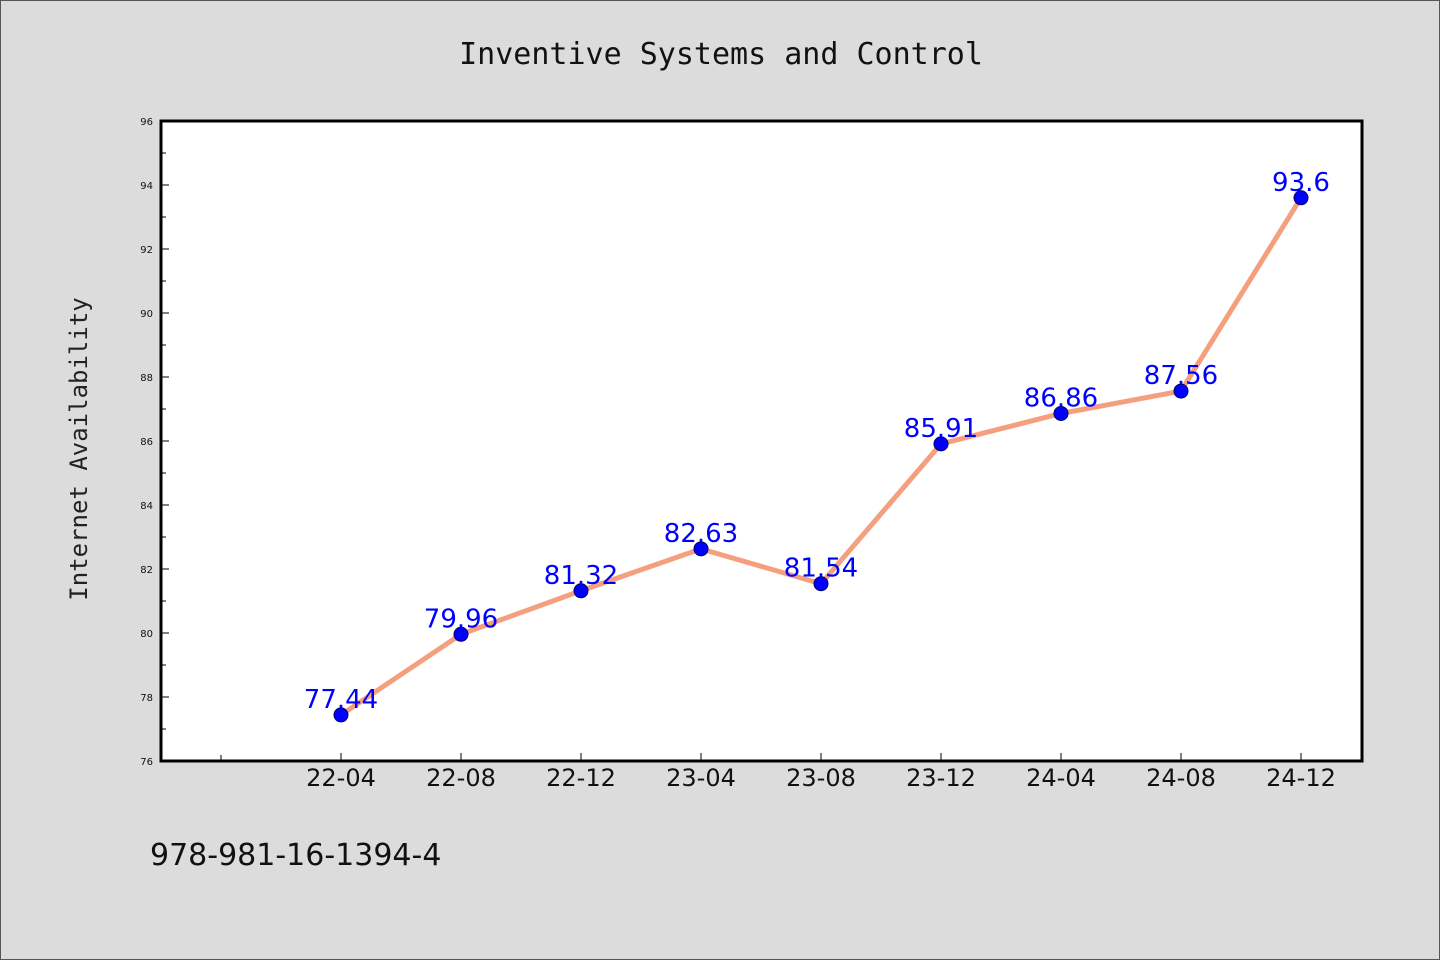 The image size is (1440, 960). What do you see at coordinates (581, 576) in the screenshot?
I see `data-label: 81.32` at bounding box center [581, 576].